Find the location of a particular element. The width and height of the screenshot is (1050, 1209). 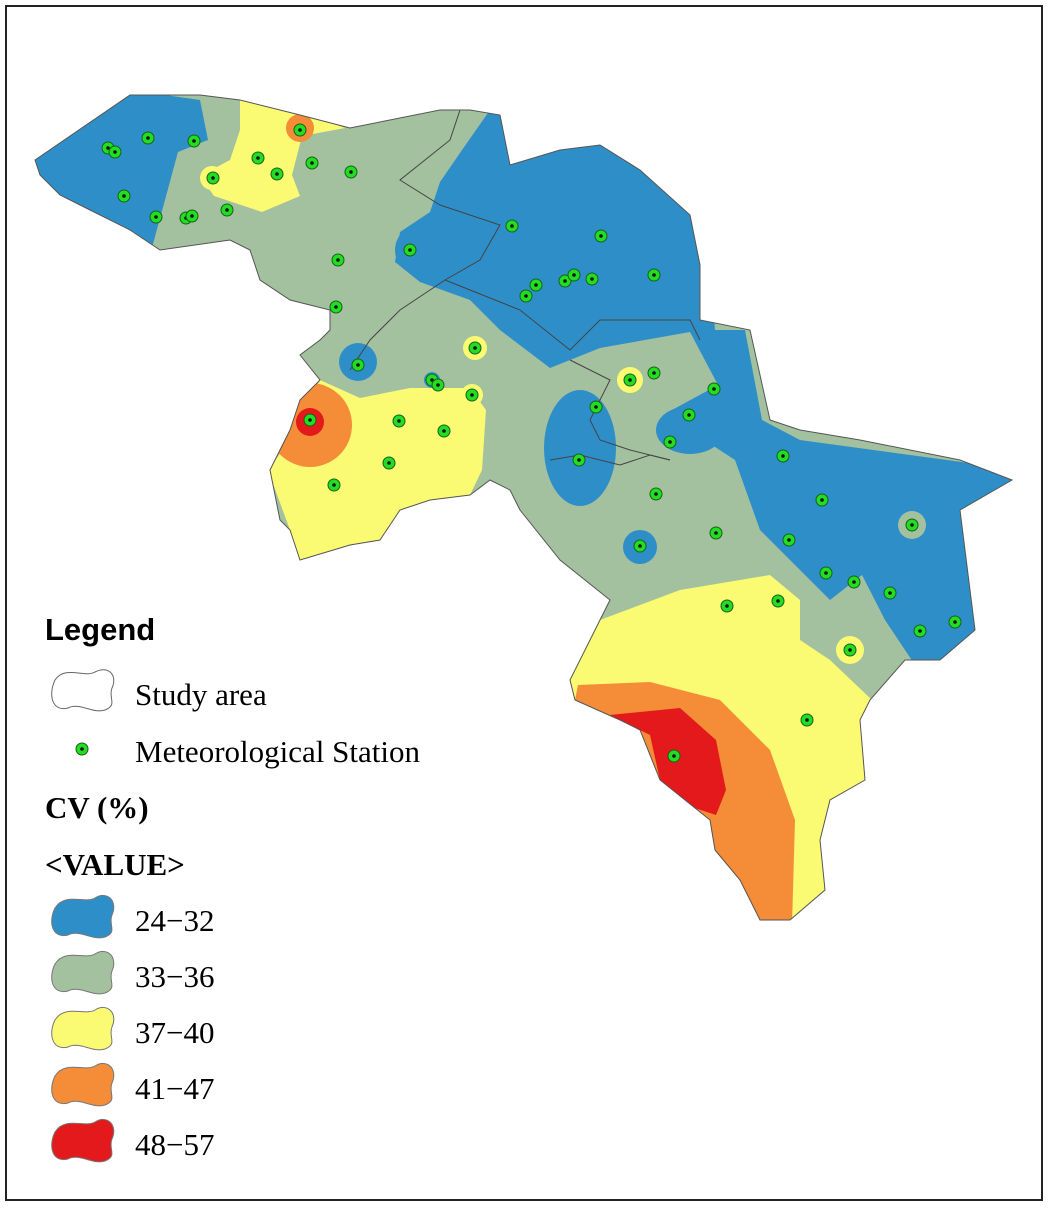

admin-borders is located at coordinates (525, 287).